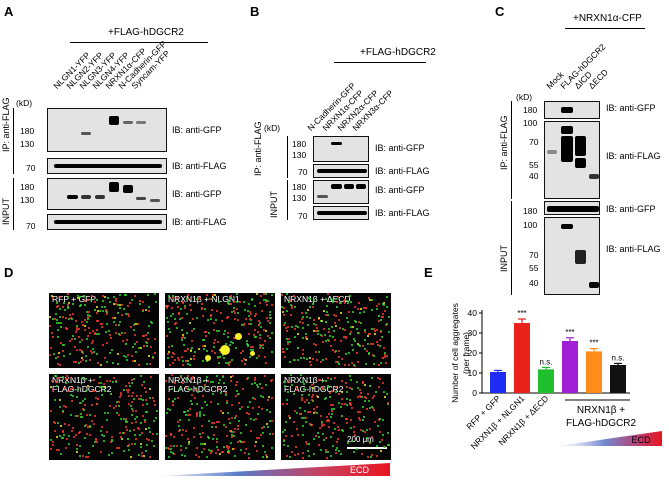 The height and width of the screenshot is (482, 669). I want to click on micrograph-nrxn-hdgcr2-2: NRXN1β + FLAG-hDGCR2, so click(220, 417).